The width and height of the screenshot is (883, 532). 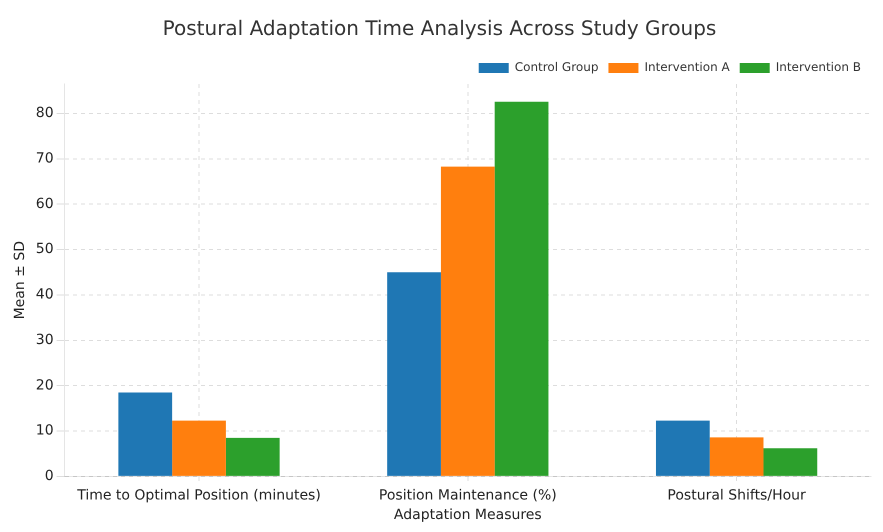 I want to click on x-tick-label: Time to Optimal Position (minutes), so click(x=198, y=495).